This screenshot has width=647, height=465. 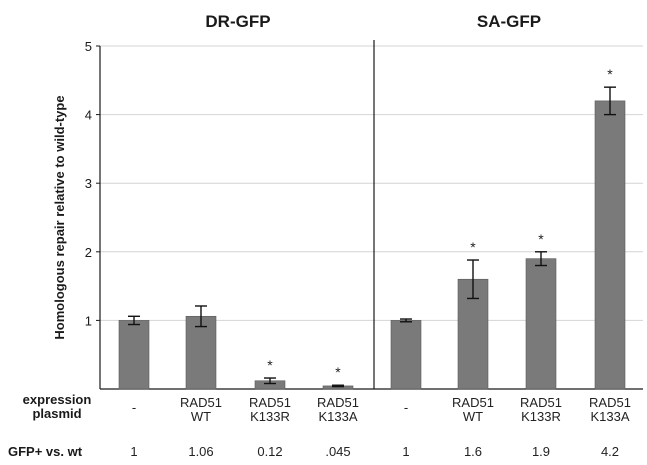 I want to click on panel-title: DR-GFP, so click(x=237, y=21).